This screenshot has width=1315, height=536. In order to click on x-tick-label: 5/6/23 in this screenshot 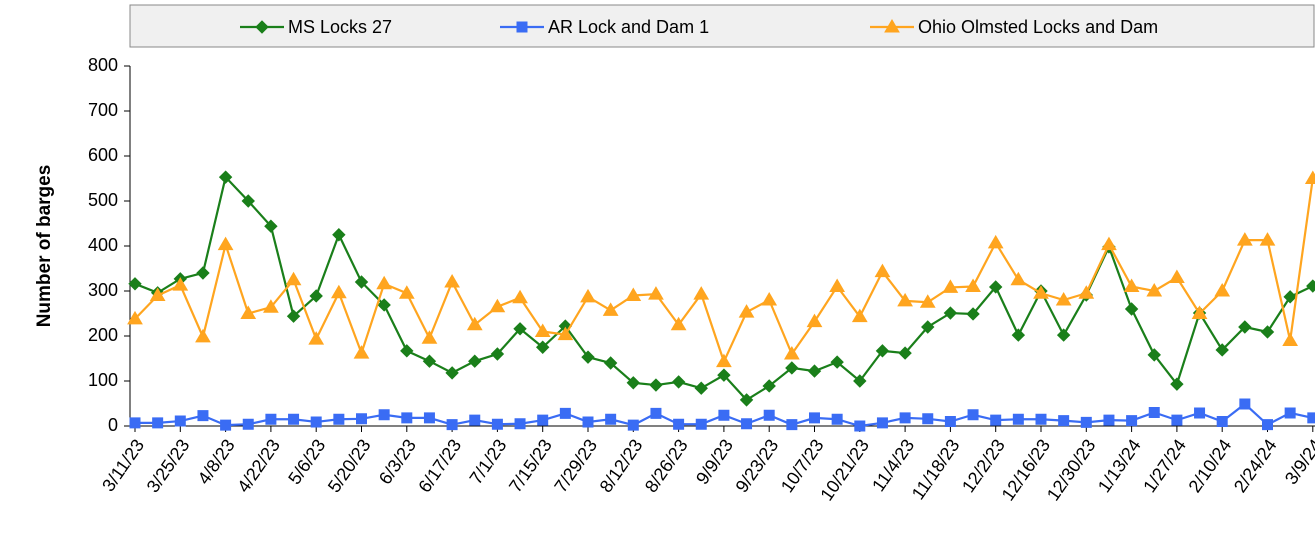, I will do `click(306, 462)`.